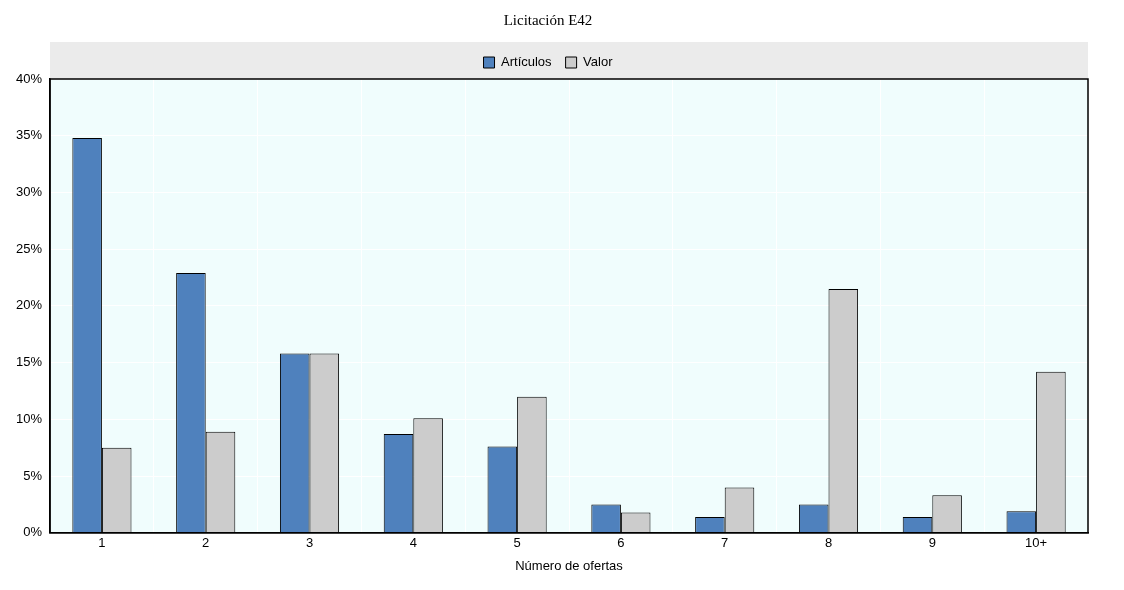  Describe the element at coordinates (932, 543) in the screenshot. I see `x-tick-label: 9` at that location.